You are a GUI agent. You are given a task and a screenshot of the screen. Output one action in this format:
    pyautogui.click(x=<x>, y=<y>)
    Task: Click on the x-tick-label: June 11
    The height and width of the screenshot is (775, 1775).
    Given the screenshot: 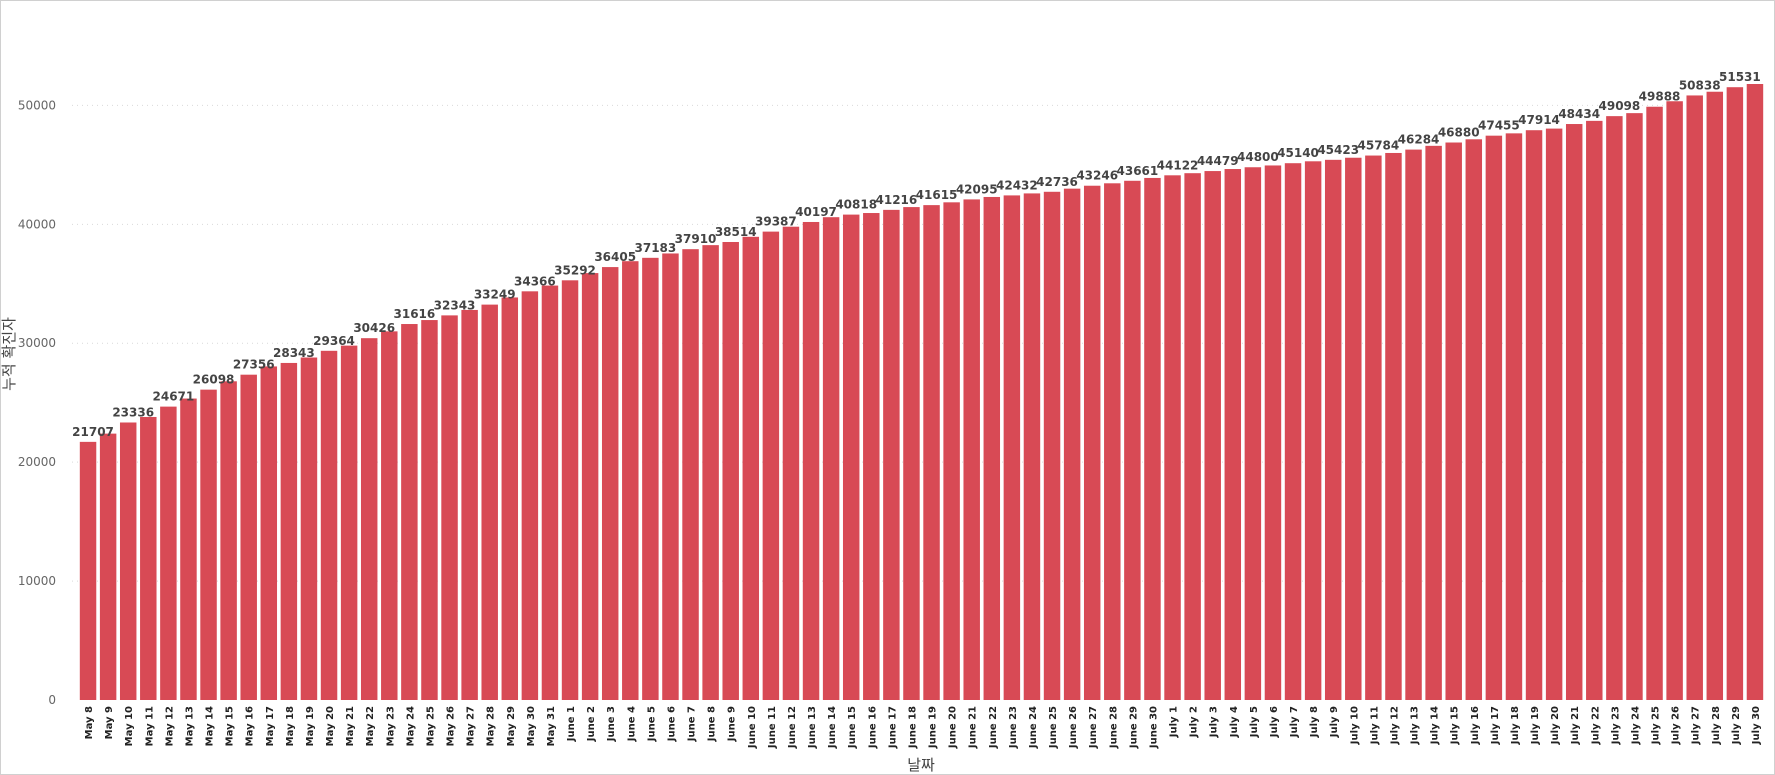 What is the action you would take?
    pyautogui.click(x=772, y=727)
    